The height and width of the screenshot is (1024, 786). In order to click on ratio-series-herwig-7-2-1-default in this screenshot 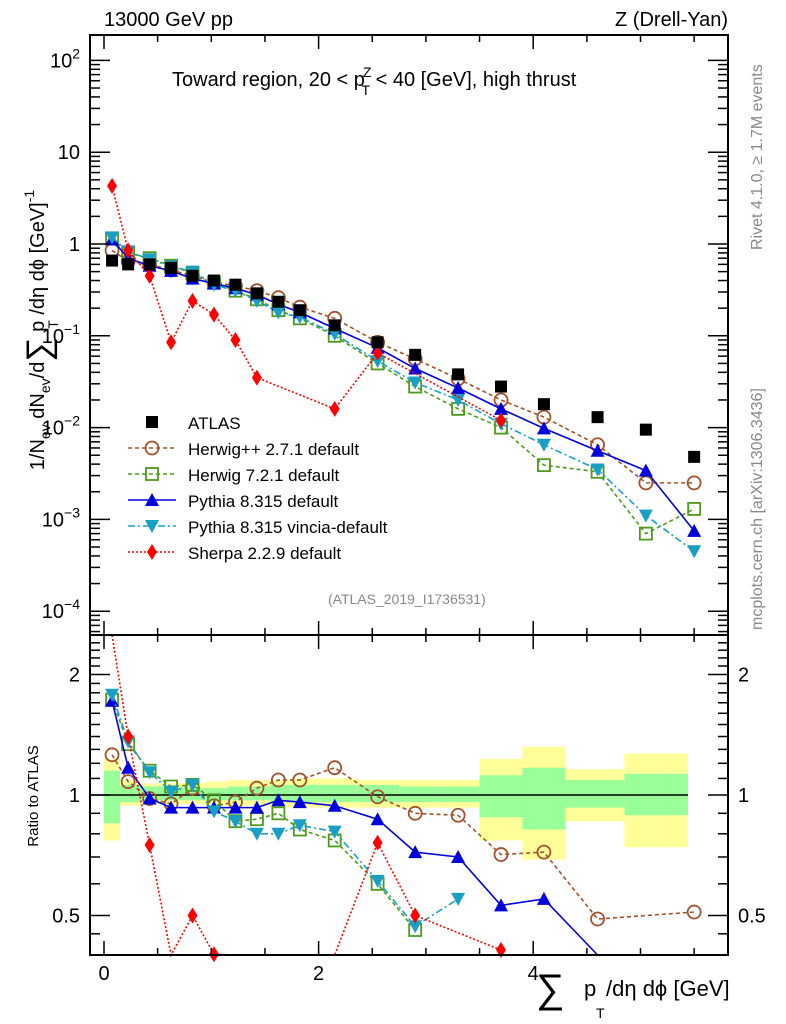, I will do `click(264, 814)`.